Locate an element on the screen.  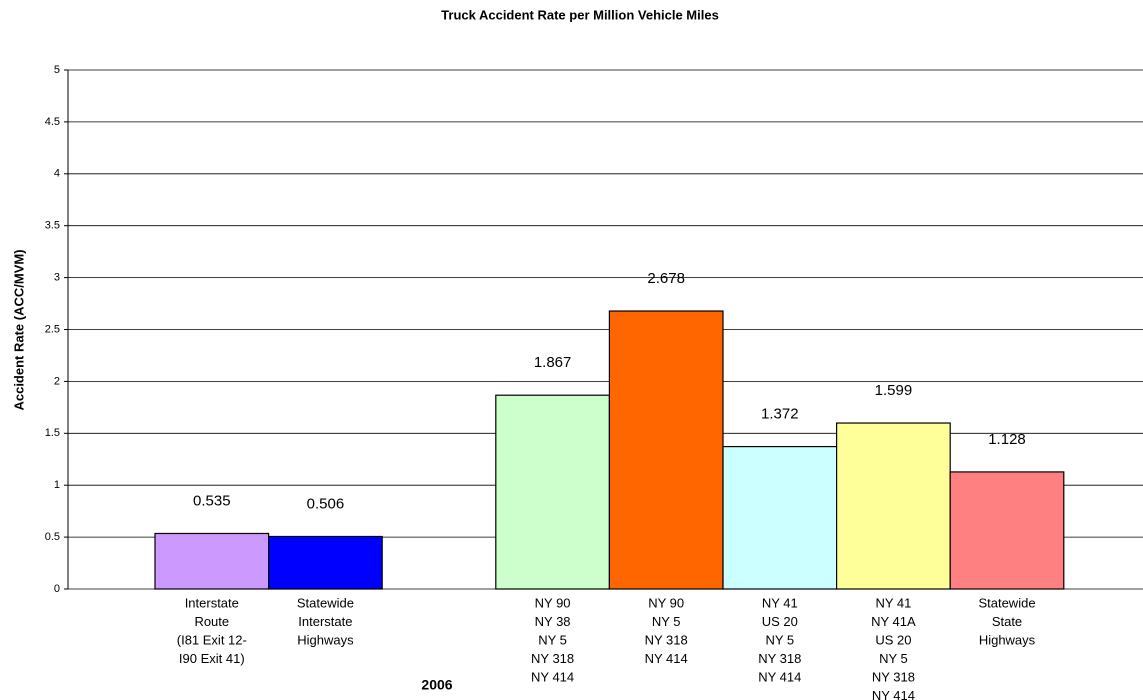
y-tick-label: 0 is located at coordinates (57, 589).